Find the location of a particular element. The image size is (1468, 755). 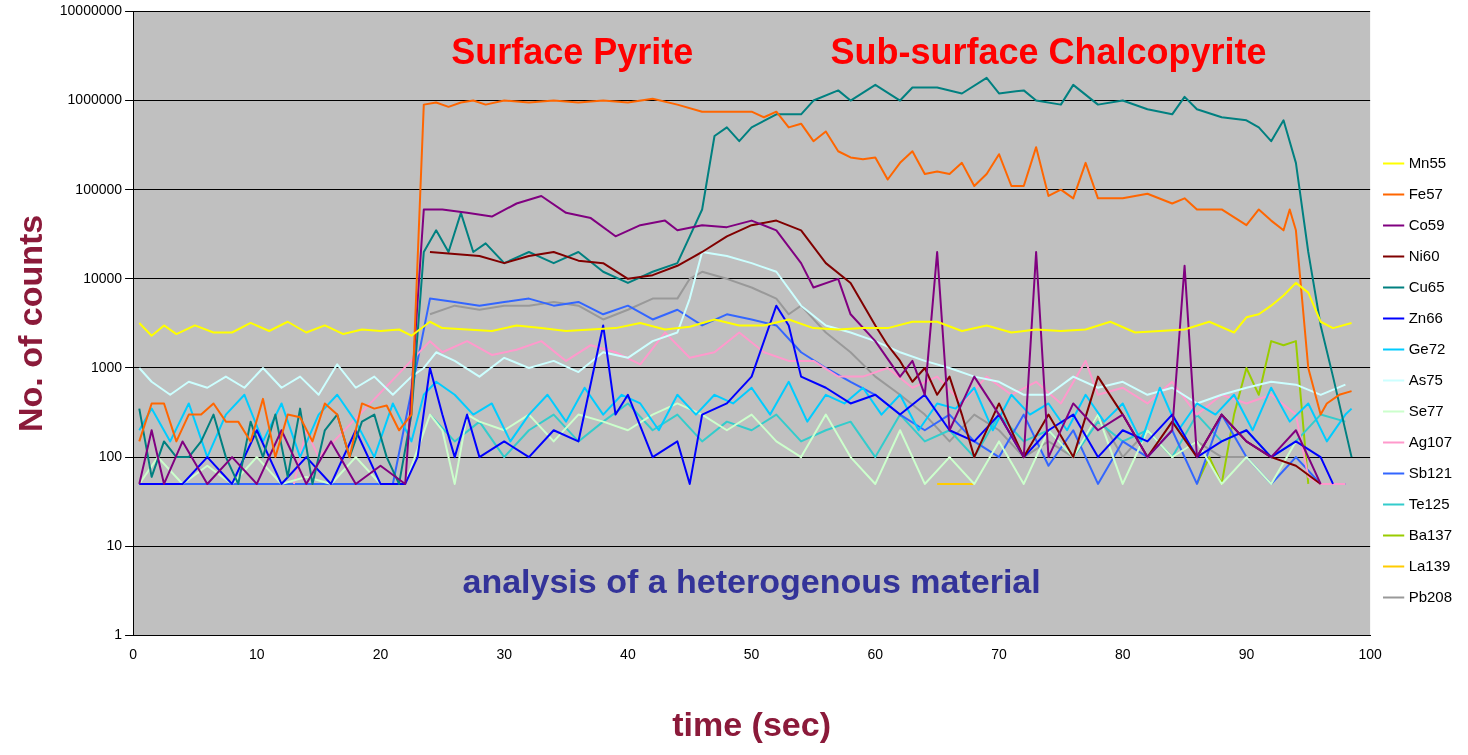

y-axis-title: No. of counts is located at coordinates (29, 323).